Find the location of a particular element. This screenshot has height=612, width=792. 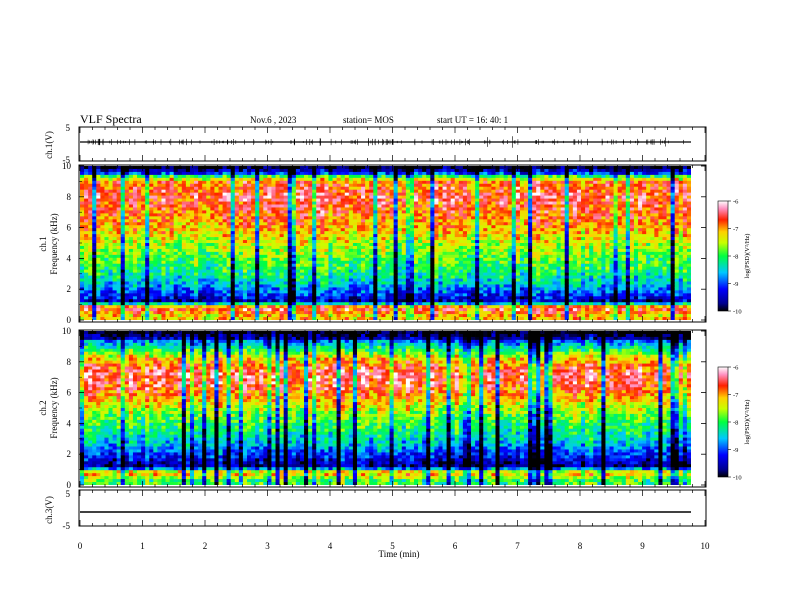

ch1-waveform-panel: 5 -5 ch.1(V) is located at coordinates (375, 144).